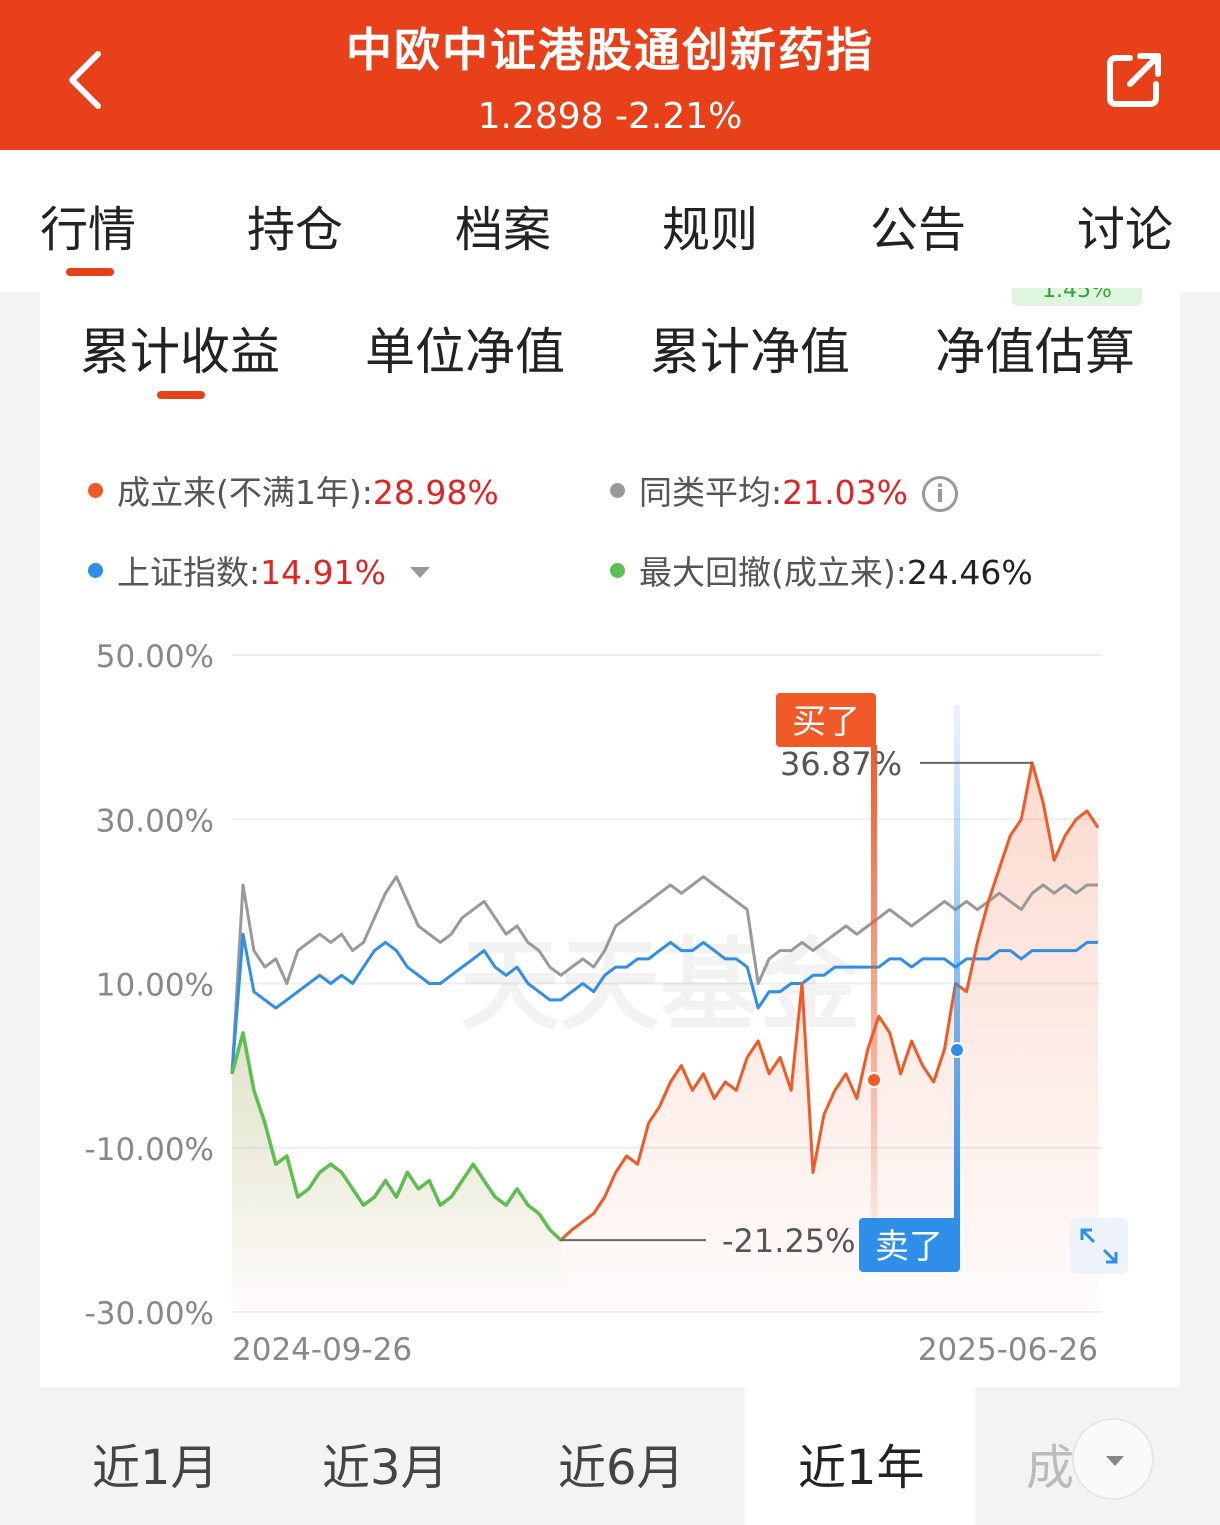 The width and height of the screenshot is (1220, 1525). Describe the element at coordinates (88, 230) in the screenshot. I see `tab-market: 行情` at that location.